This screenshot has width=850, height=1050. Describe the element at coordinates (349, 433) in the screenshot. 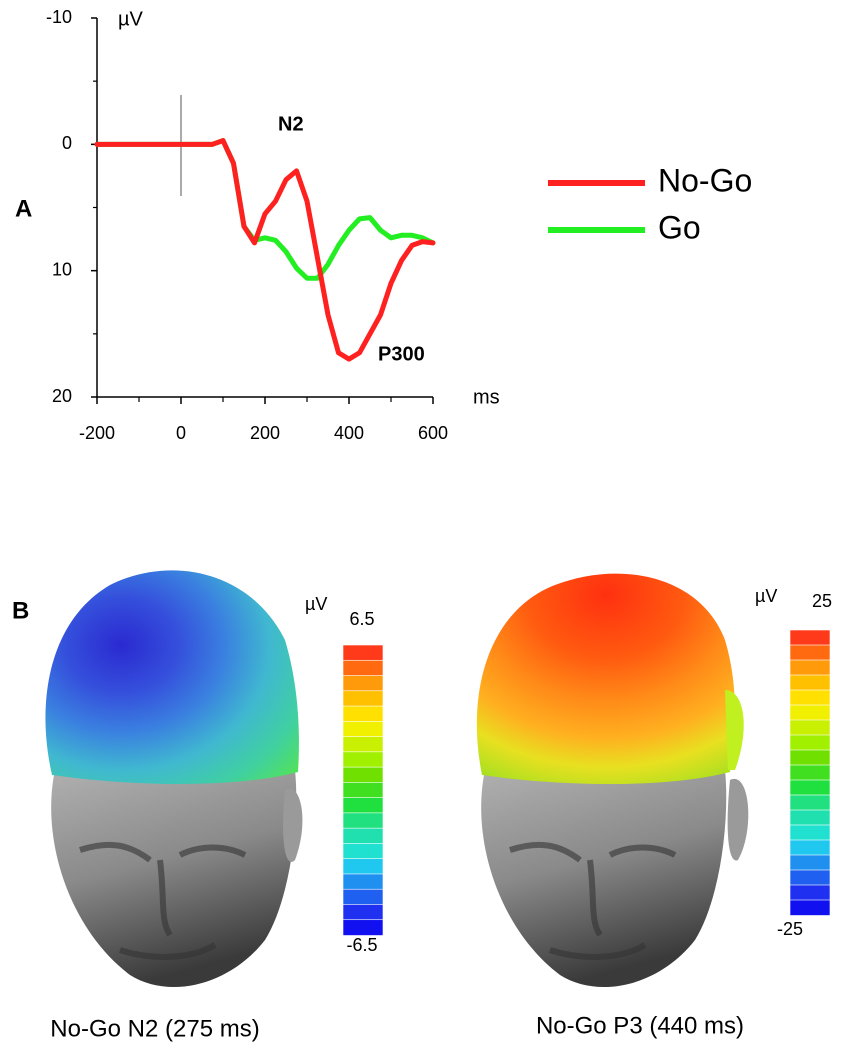

I see `x-tick-label: 400` at that location.